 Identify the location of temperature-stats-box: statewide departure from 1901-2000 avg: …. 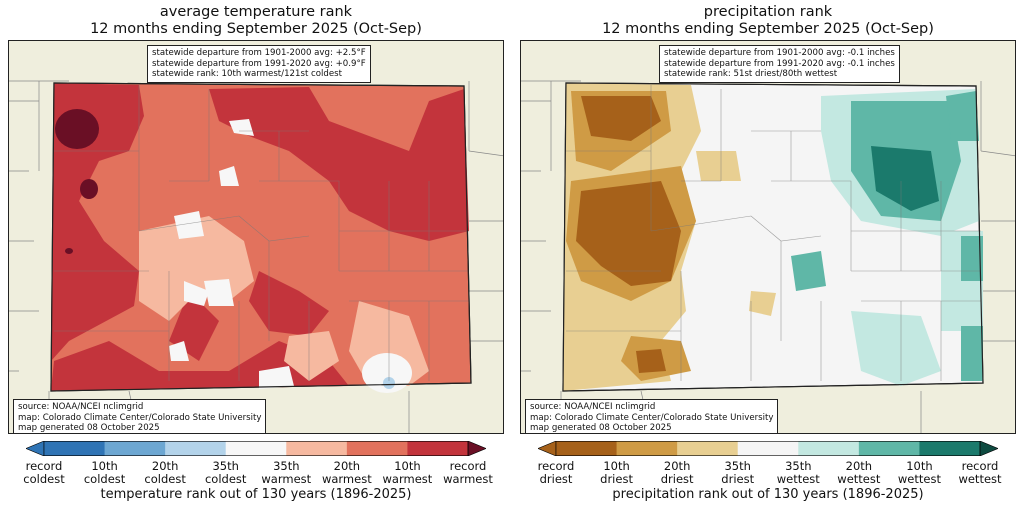
(259, 64).